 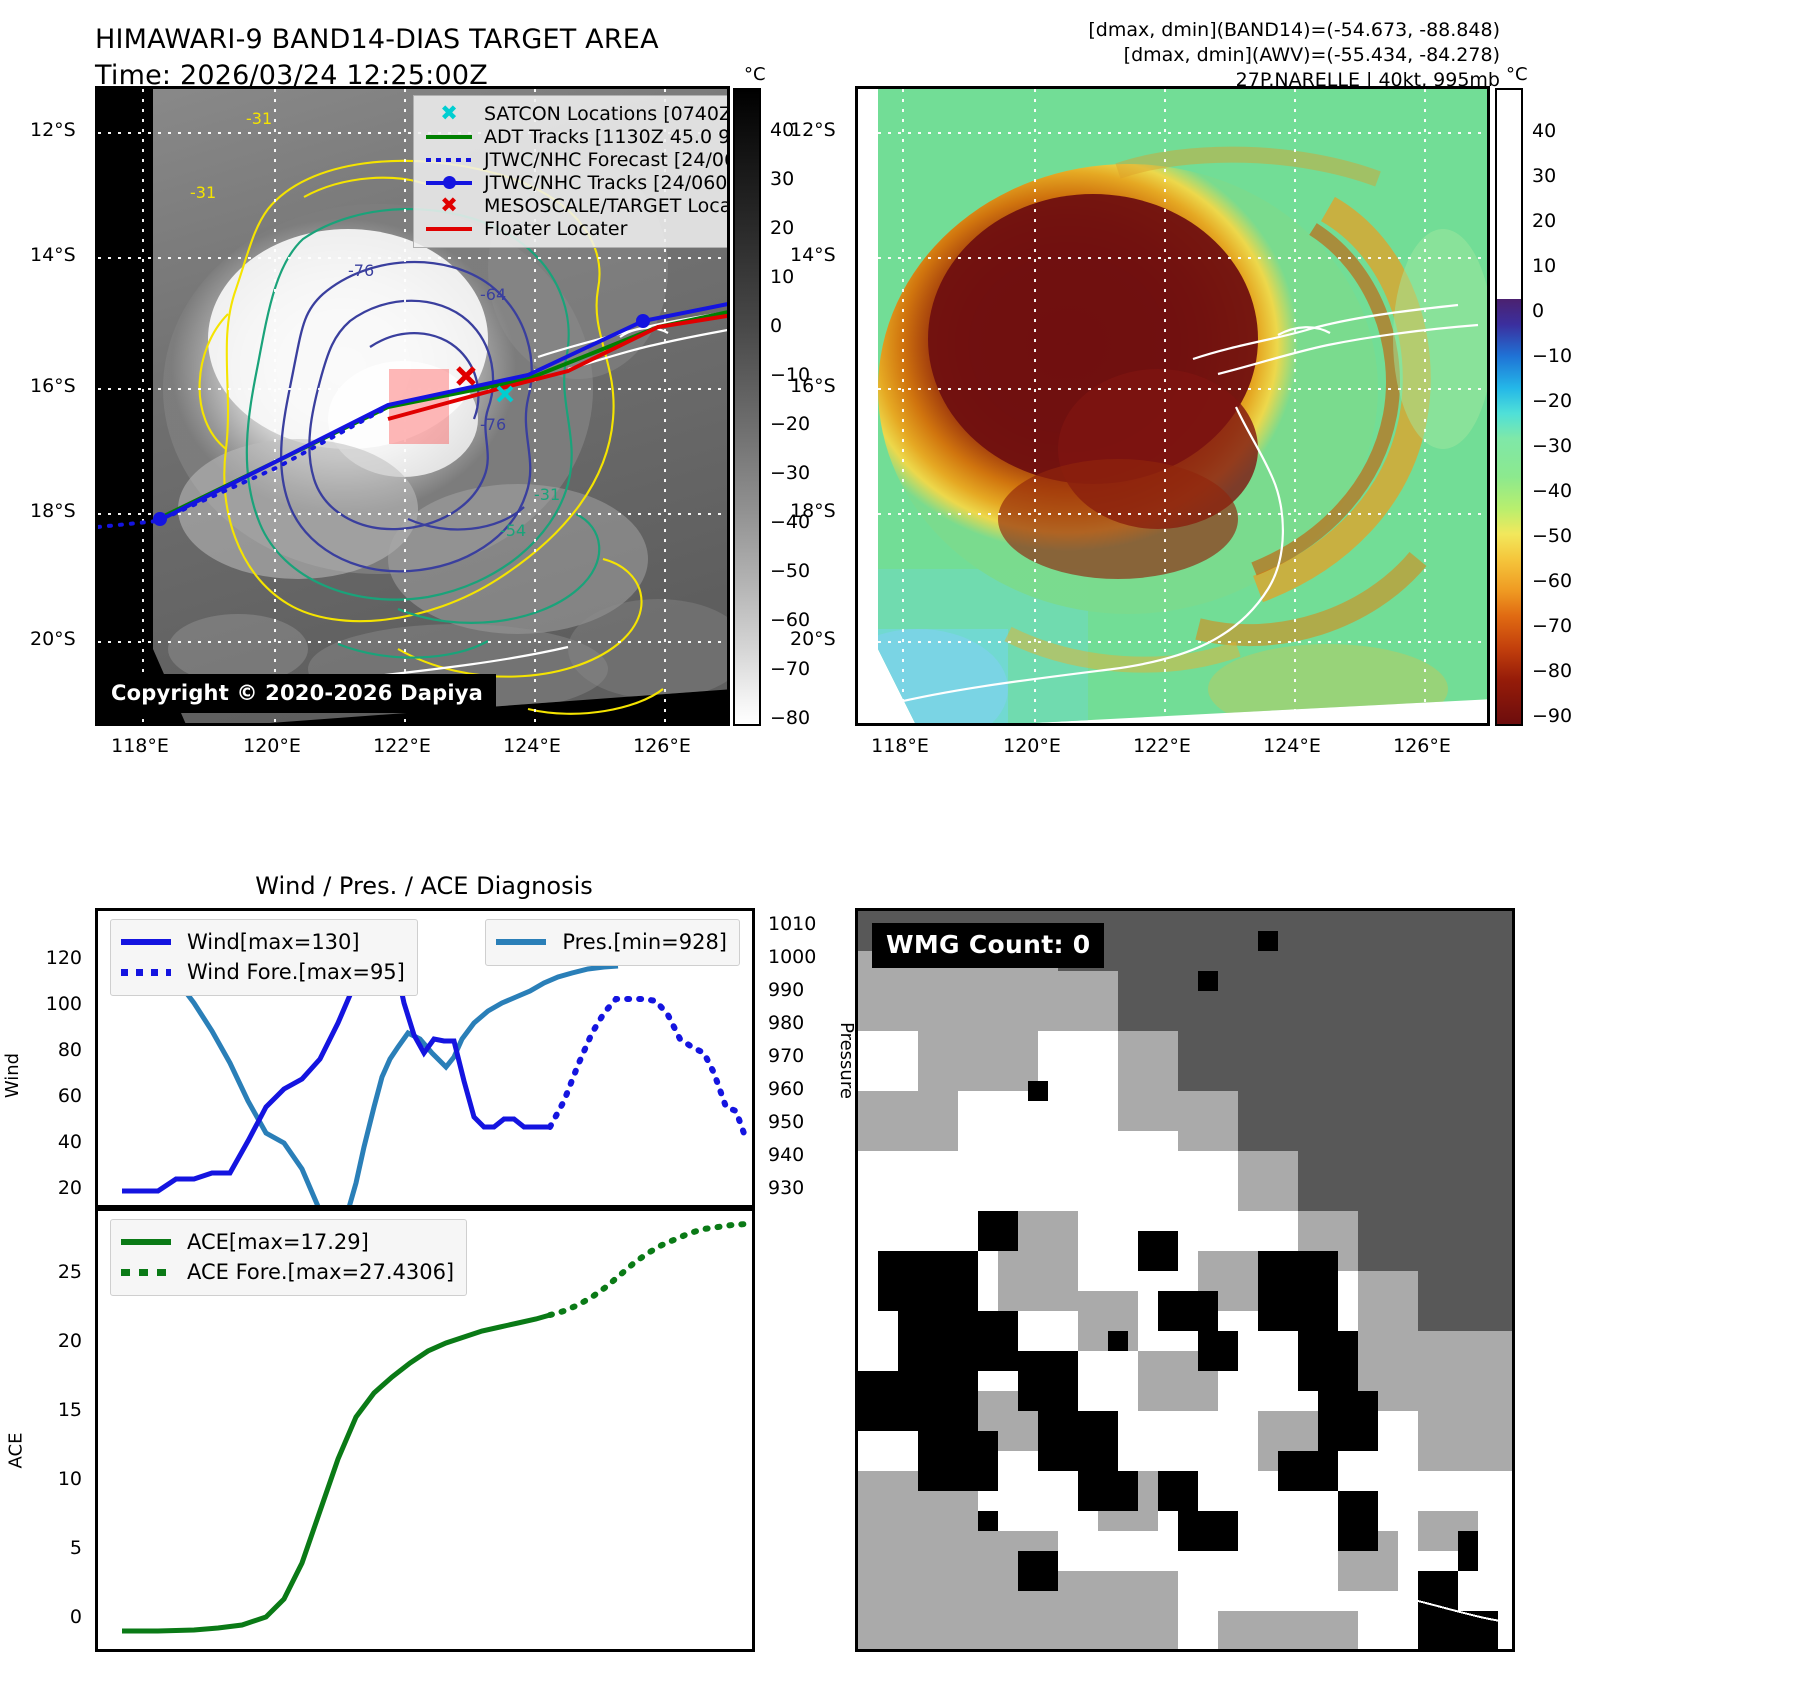 I want to click on ace-chart: ACE[max=17.29] ACE Fore.[max=27.4306], so click(x=425, y=1430).